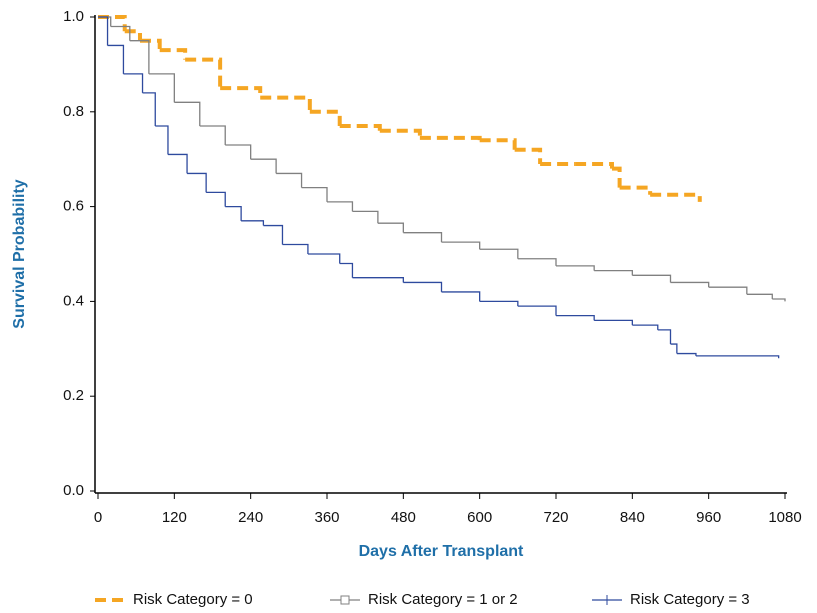 The width and height of the screenshot is (817, 613). What do you see at coordinates (73, 300) in the screenshot?
I see `y-tick-label: 0.4` at bounding box center [73, 300].